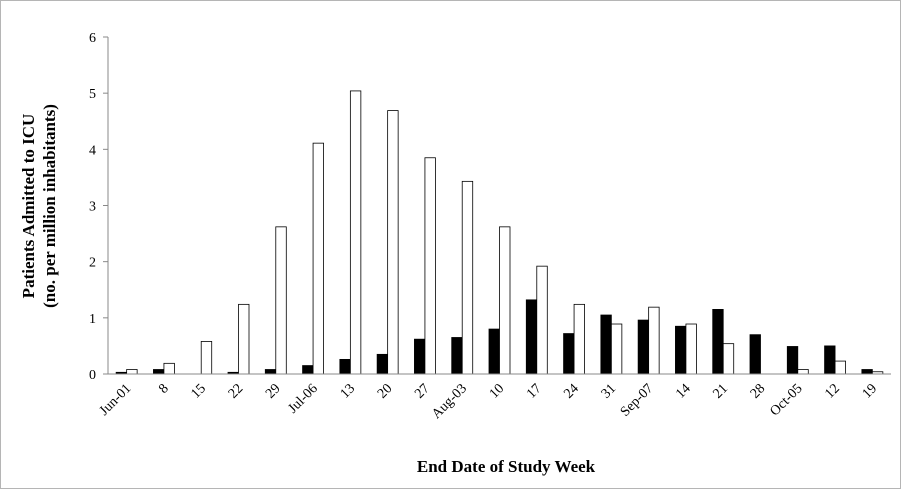 The width and height of the screenshot is (901, 489). I want to click on y-tick-label: 6, so click(92, 38).